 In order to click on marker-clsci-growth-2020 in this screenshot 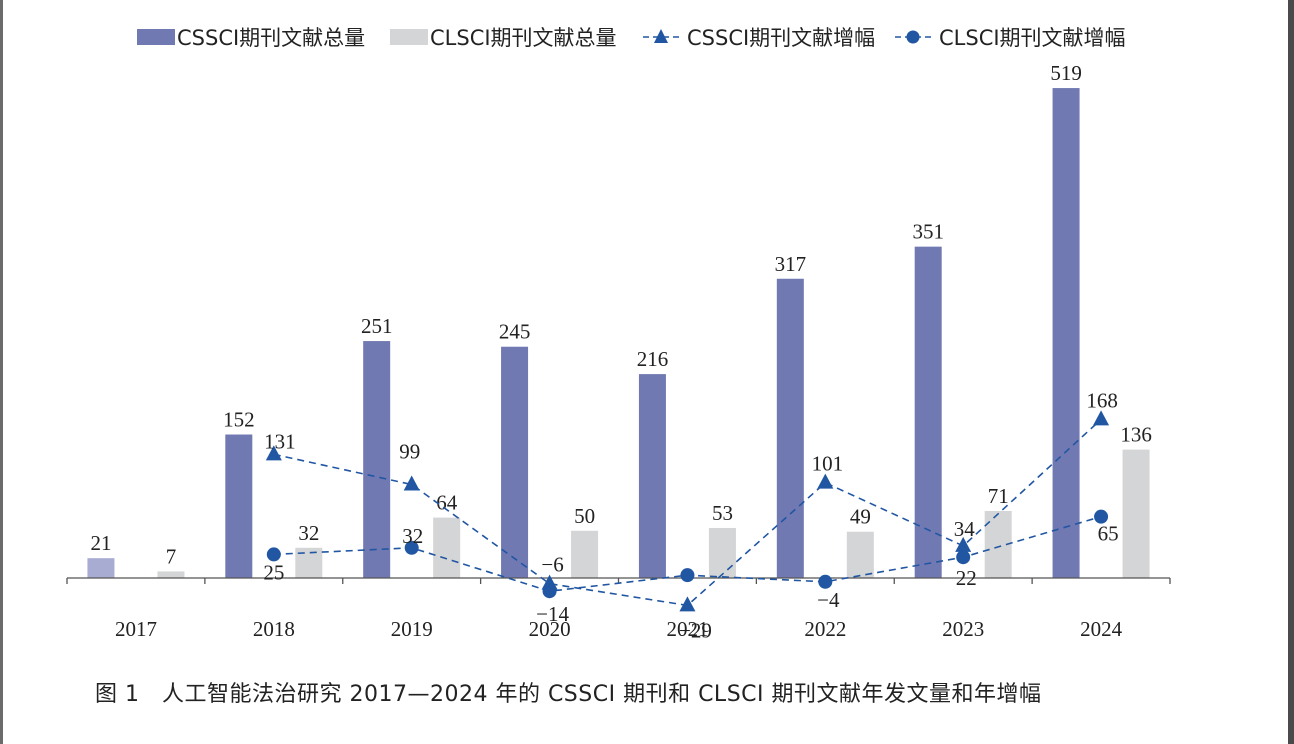, I will do `click(549, 591)`.